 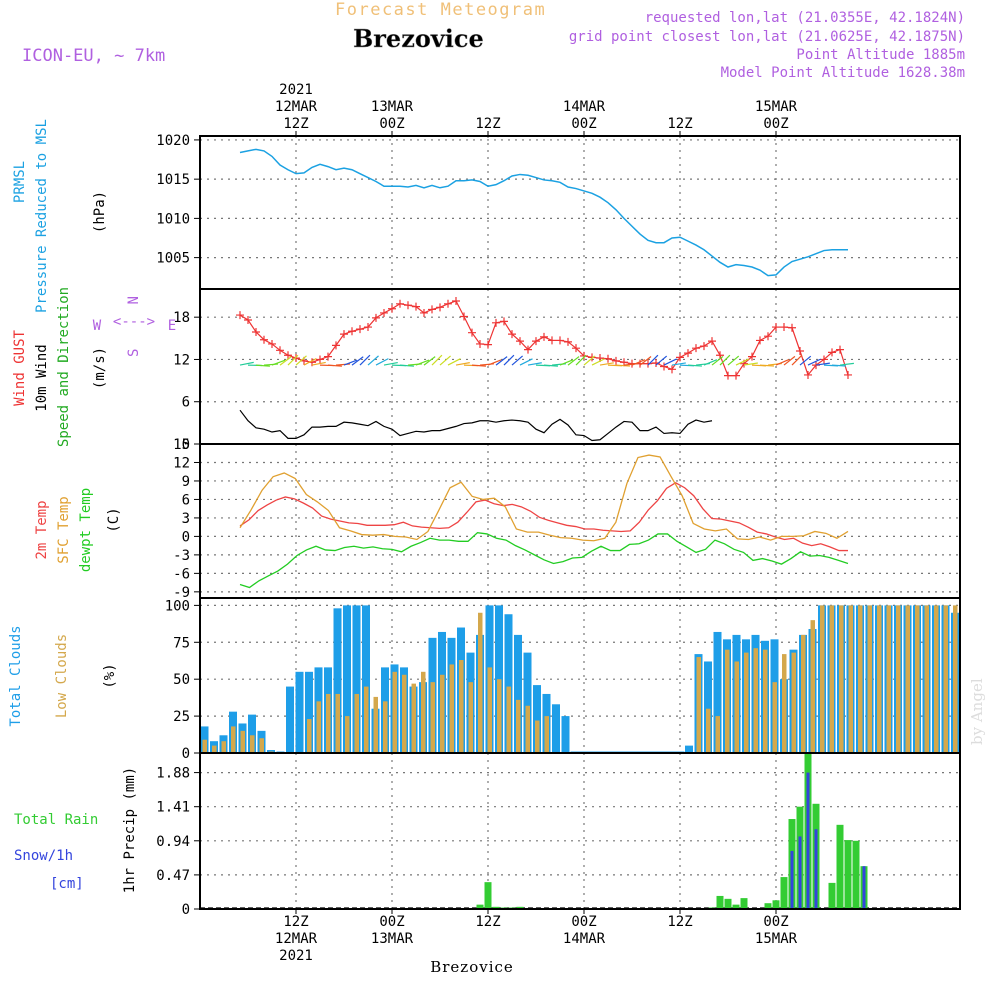 What do you see at coordinates (173, 808) in the screenshot?
I see `y-tick-label: 1.41` at bounding box center [173, 808].